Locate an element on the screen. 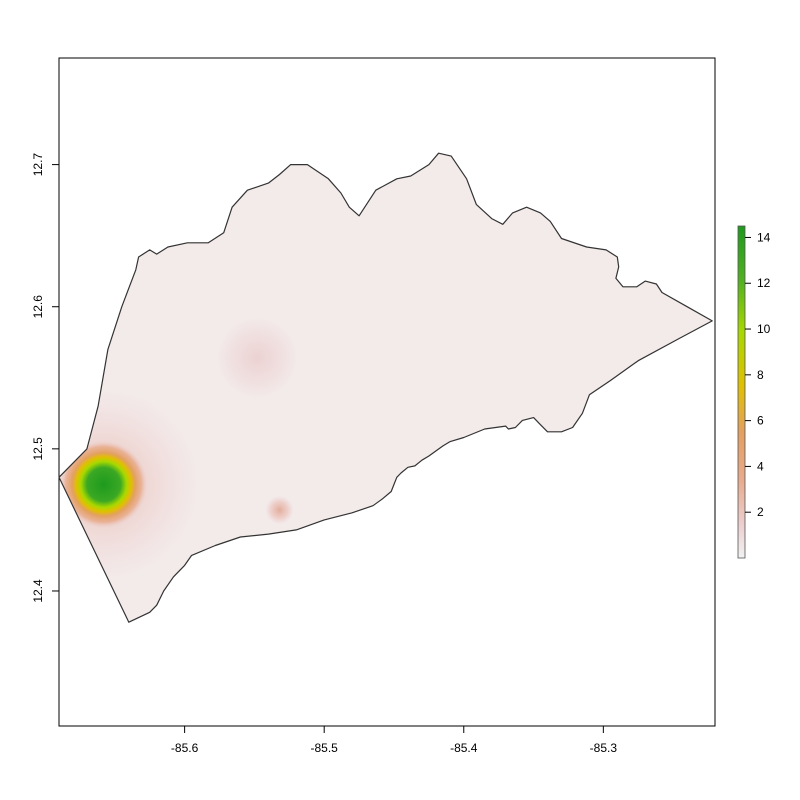 The image size is (800, 800). legend-tick-label: 4 is located at coordinates (760, 466).